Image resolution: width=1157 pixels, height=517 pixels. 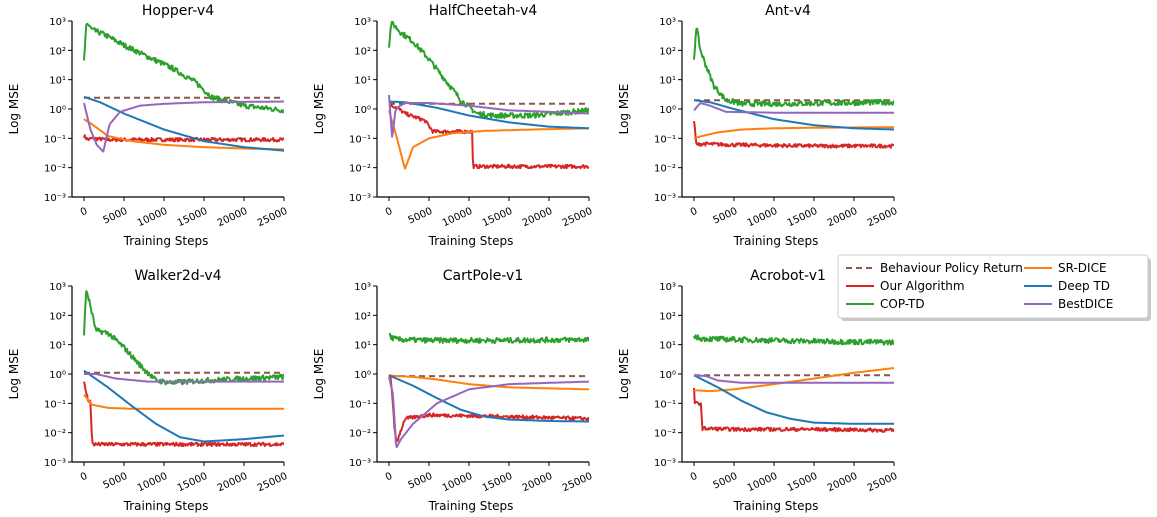 What do you see at coordinates (788, 11) in the screenshot?
I see `panel-title: Ant-v4` at bounding box center [788, 11].